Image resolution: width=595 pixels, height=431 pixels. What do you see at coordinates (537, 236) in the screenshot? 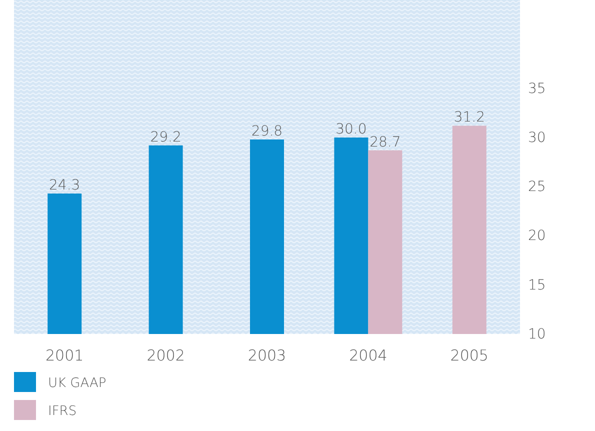
I see `y-tick-label: 20` at bounding box center [537, 236].